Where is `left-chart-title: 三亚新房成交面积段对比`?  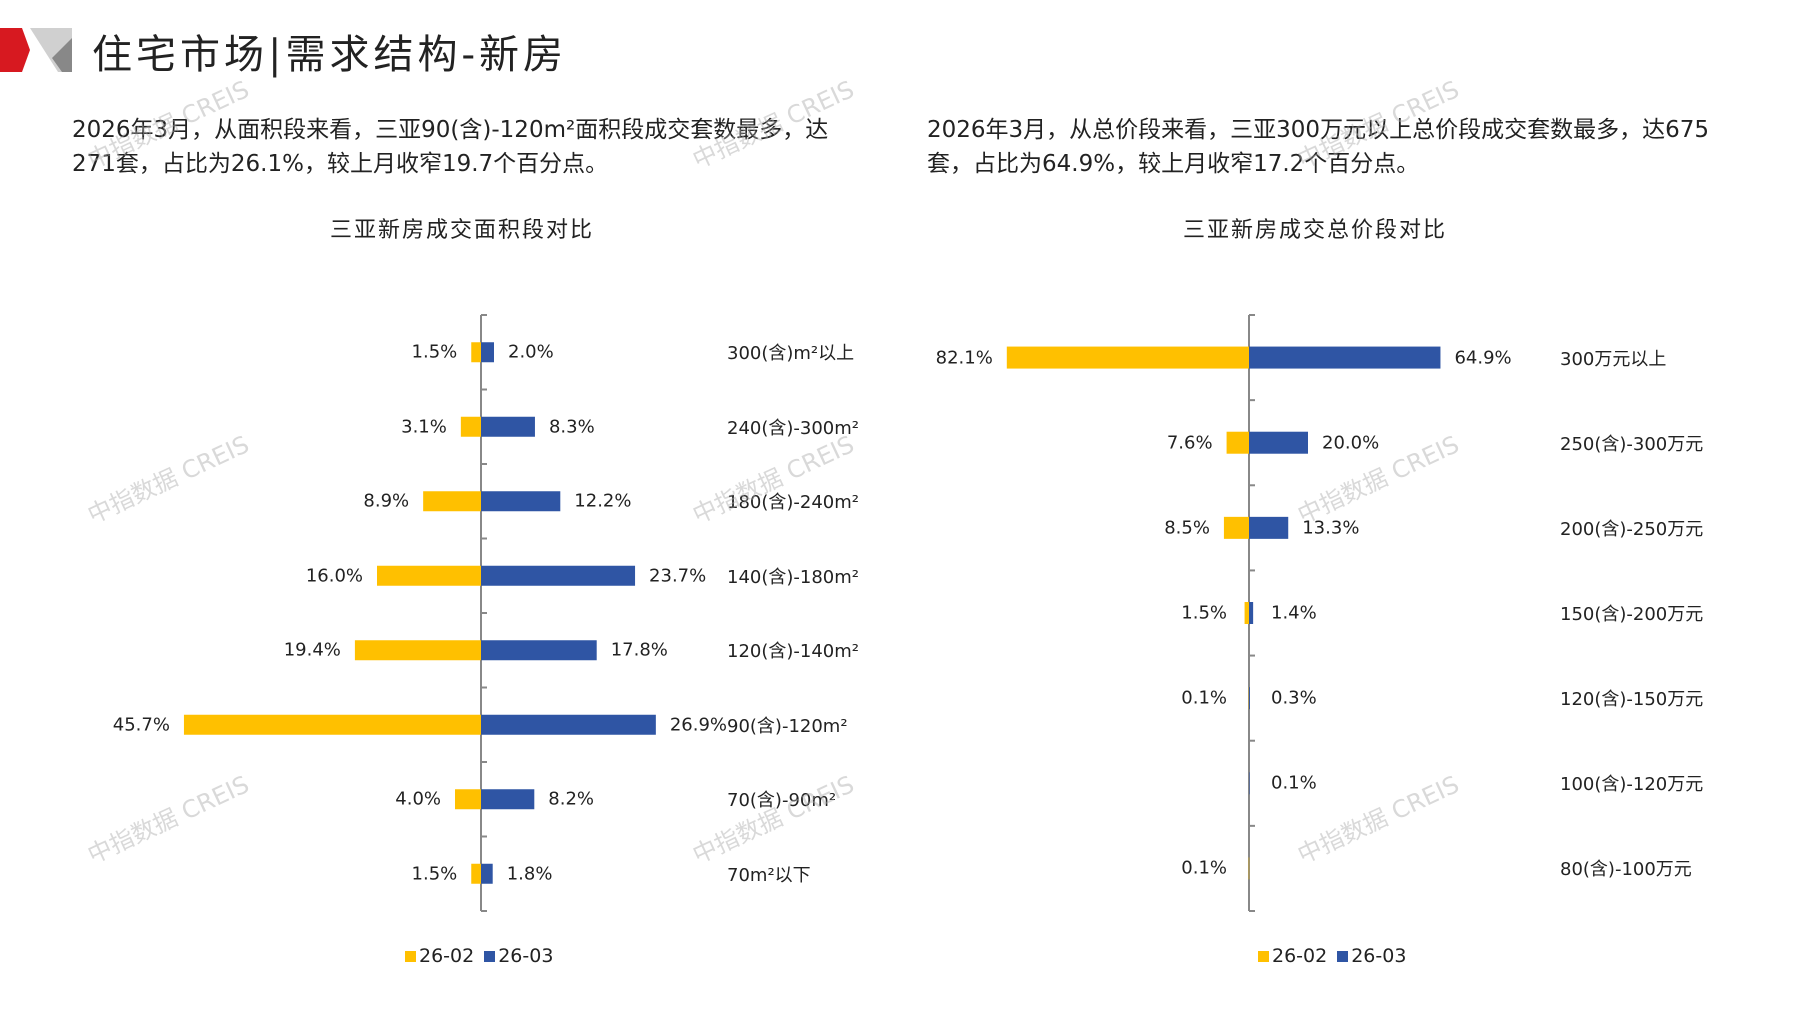
left-chart-title: 三亚新房成交面积段对比 is located at coordinates (462, 230).